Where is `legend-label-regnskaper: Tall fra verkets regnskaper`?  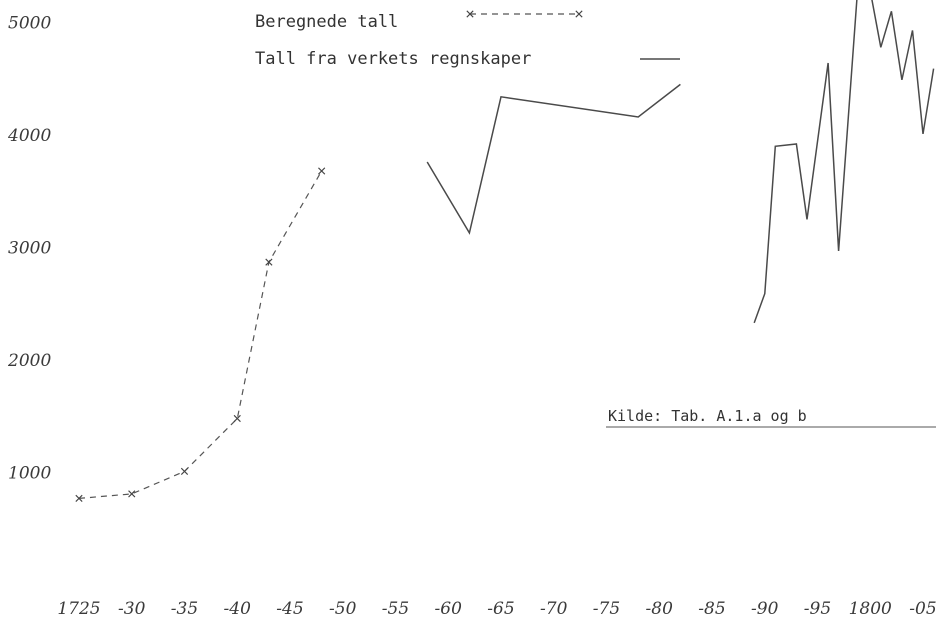
legend-label-regnskaper: Tall fra verkets regnskaper is located at coordinates (393, 59).